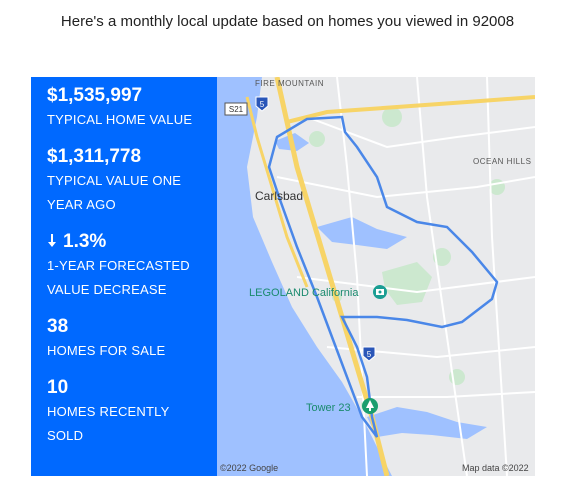 This screenshot has width=575, height=493. Describe the element at coordinates (118, 265) in the screenshot. I see `forecast-label-line1: 1-YEAR FORECASTED` at that location.